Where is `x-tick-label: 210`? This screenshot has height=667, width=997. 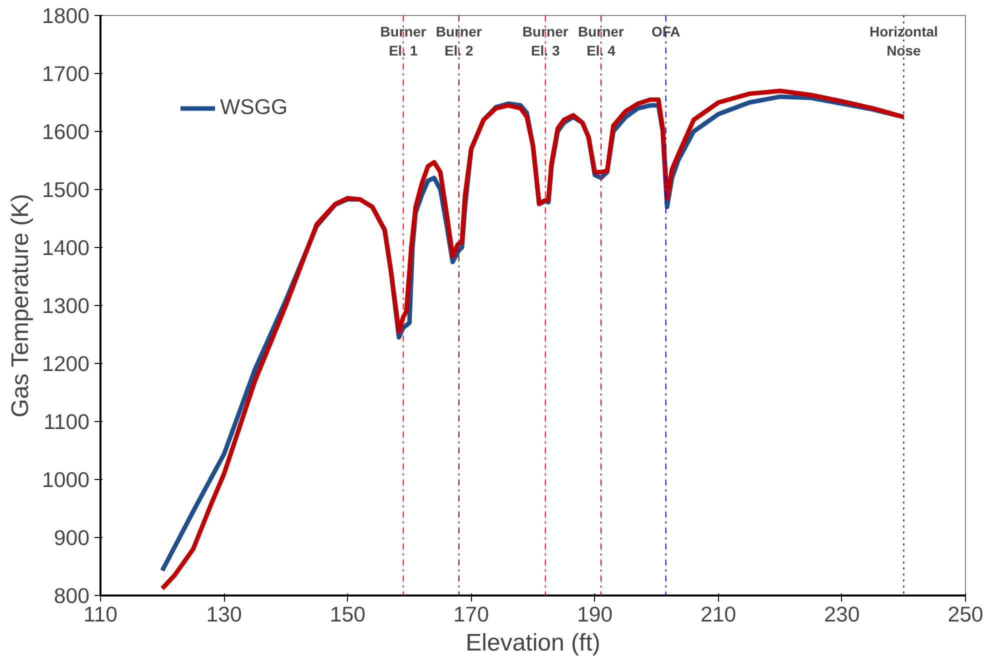
x-tick-label: 210 is located at coordinates (718, 614).